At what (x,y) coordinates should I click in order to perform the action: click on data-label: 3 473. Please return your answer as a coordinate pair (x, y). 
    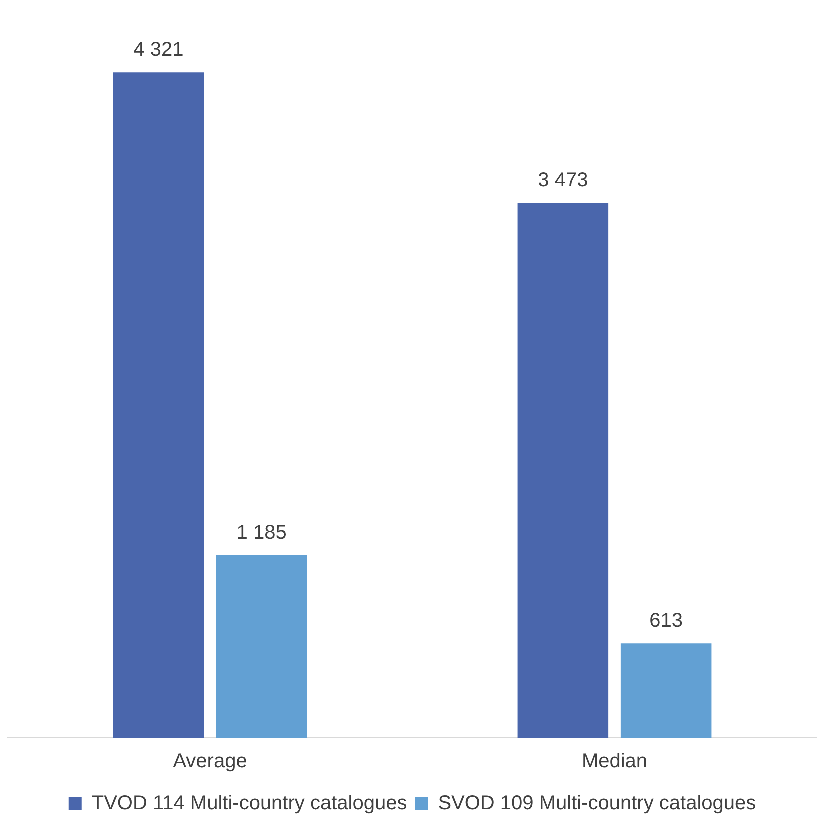
    Looking at the image, I should click on (563, 181).